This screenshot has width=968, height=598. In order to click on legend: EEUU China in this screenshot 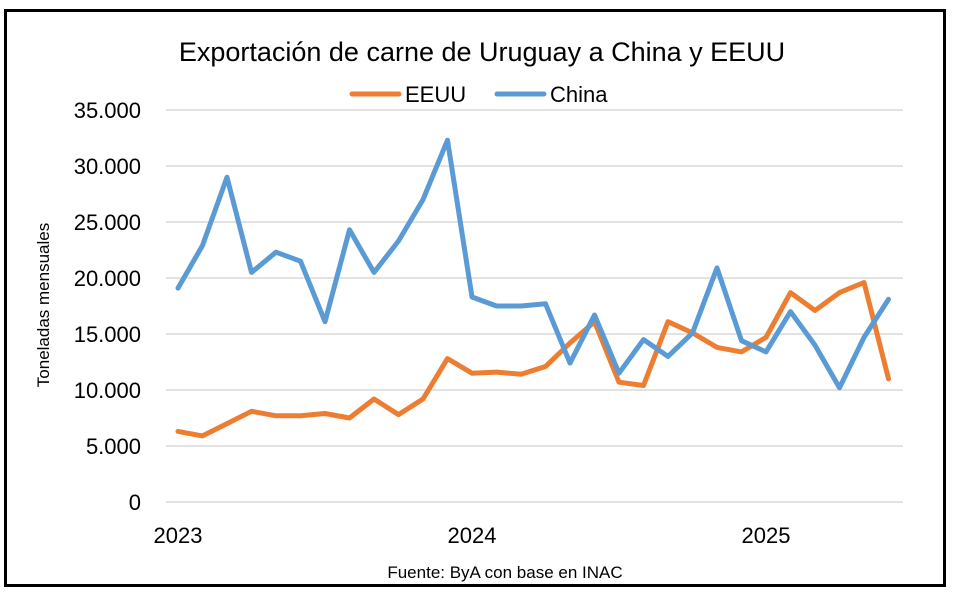, I will do `click(478, 94)`.